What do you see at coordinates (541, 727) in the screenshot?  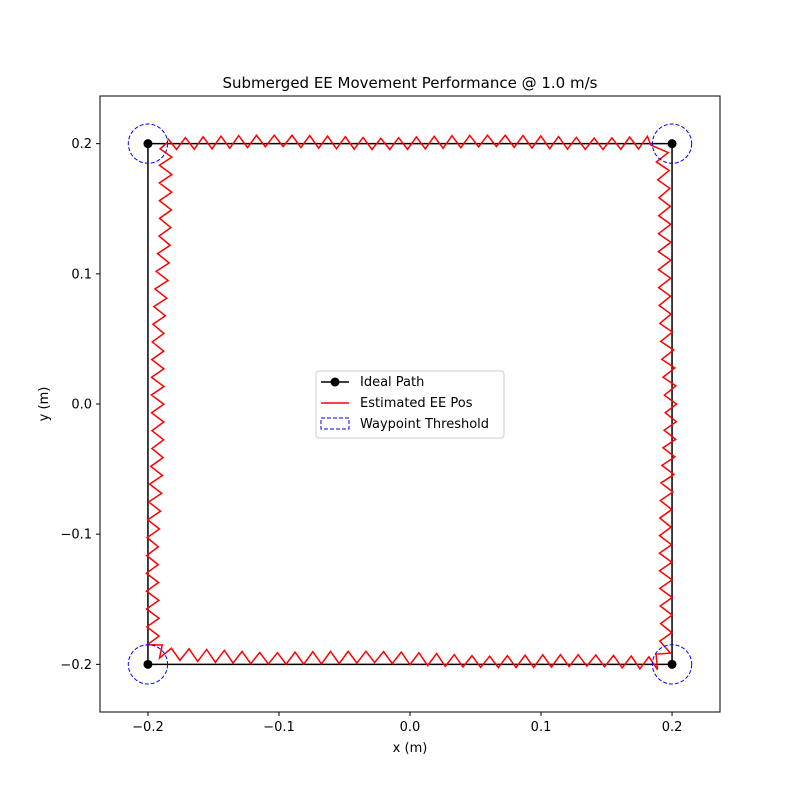 I see `x-tick-label: 0.1` at bounding box center [541, 727].